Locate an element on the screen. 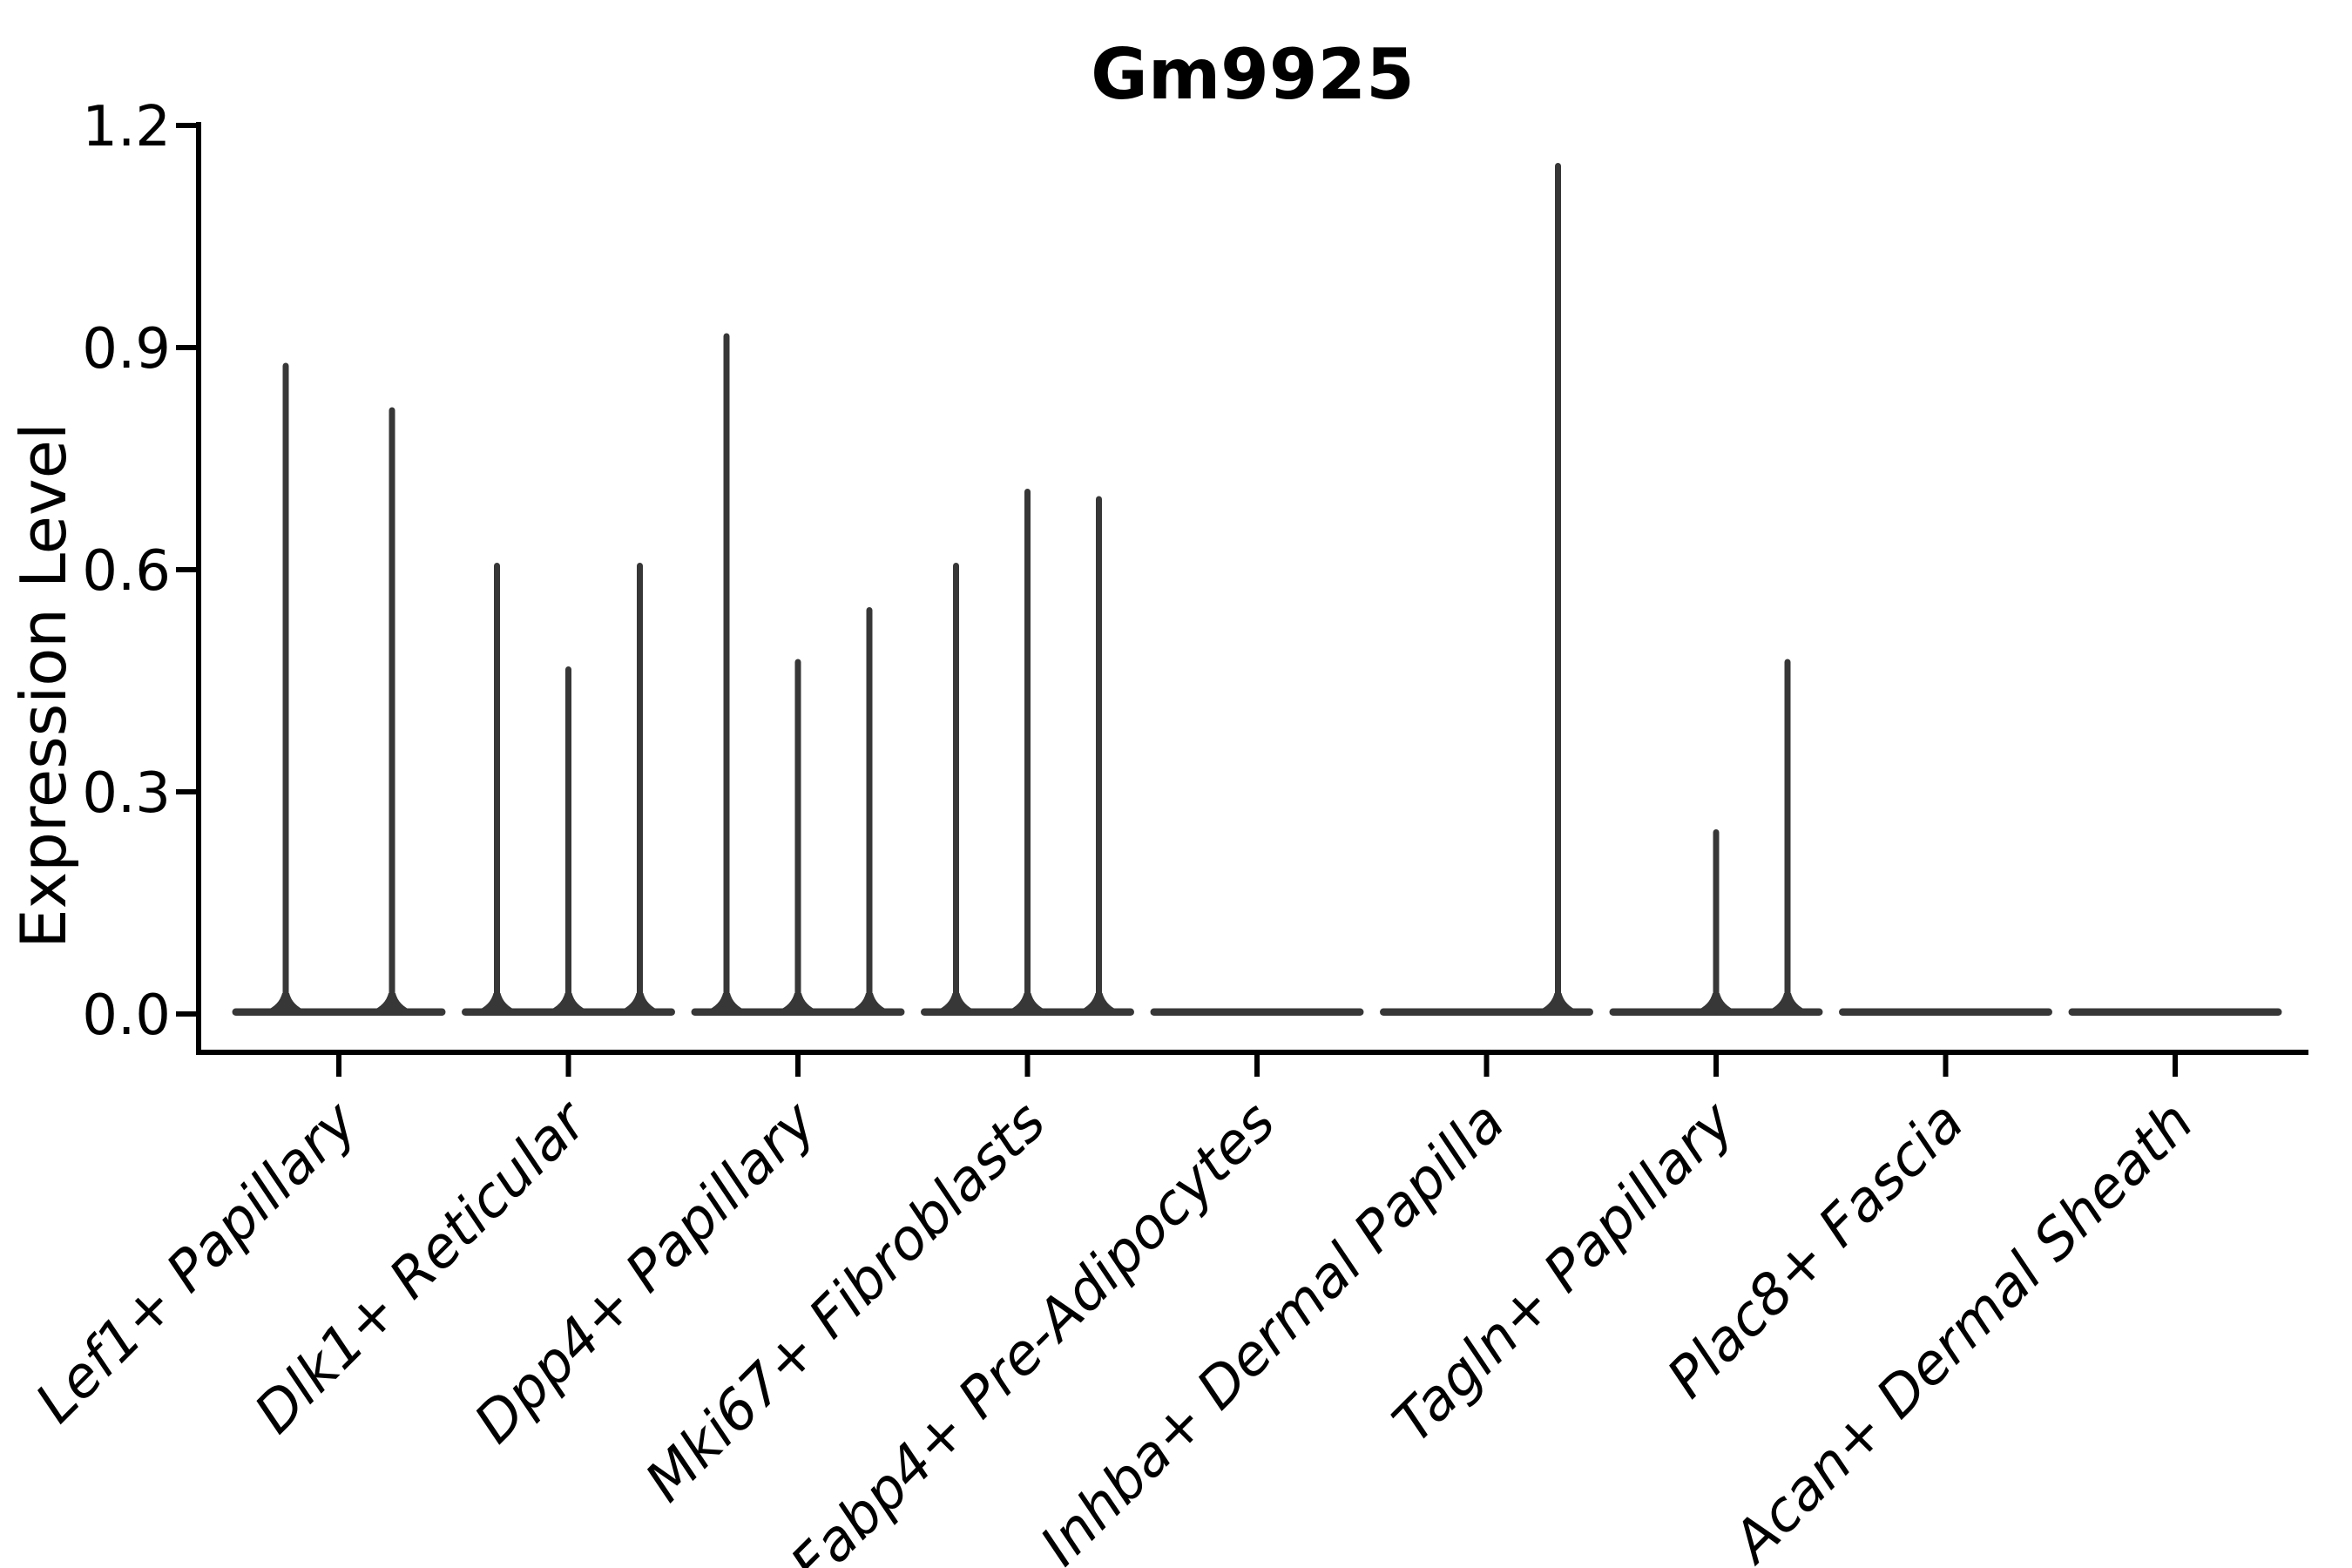  y-tick-label: 0.6 is located at coordinates (126, 571).